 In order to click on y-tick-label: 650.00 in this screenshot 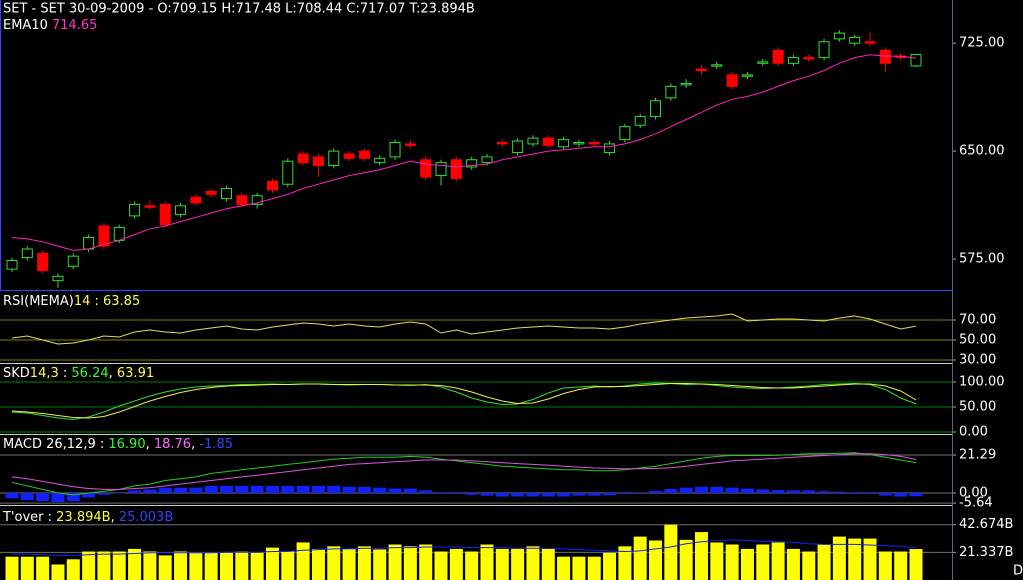, I will do `click(982, 151)`.